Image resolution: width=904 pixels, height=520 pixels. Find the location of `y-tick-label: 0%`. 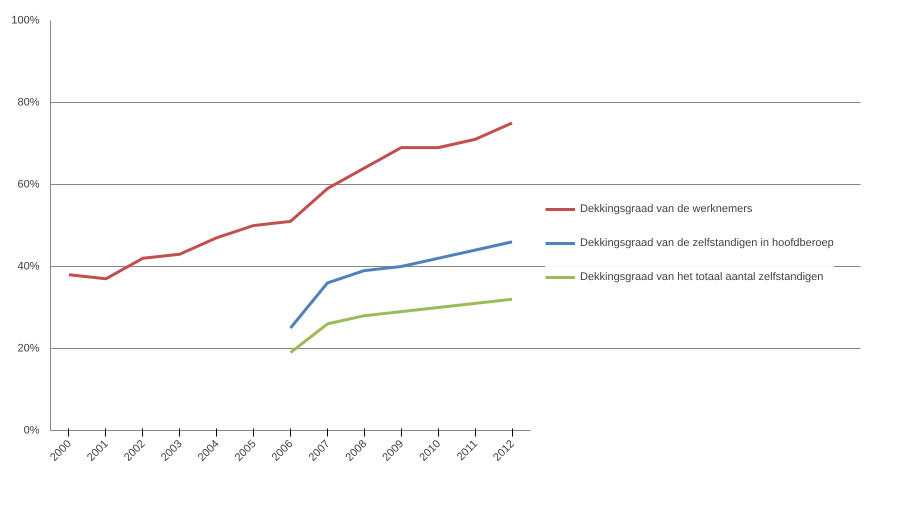

y-tick-label: 0% is located at coordinates (32, 430).